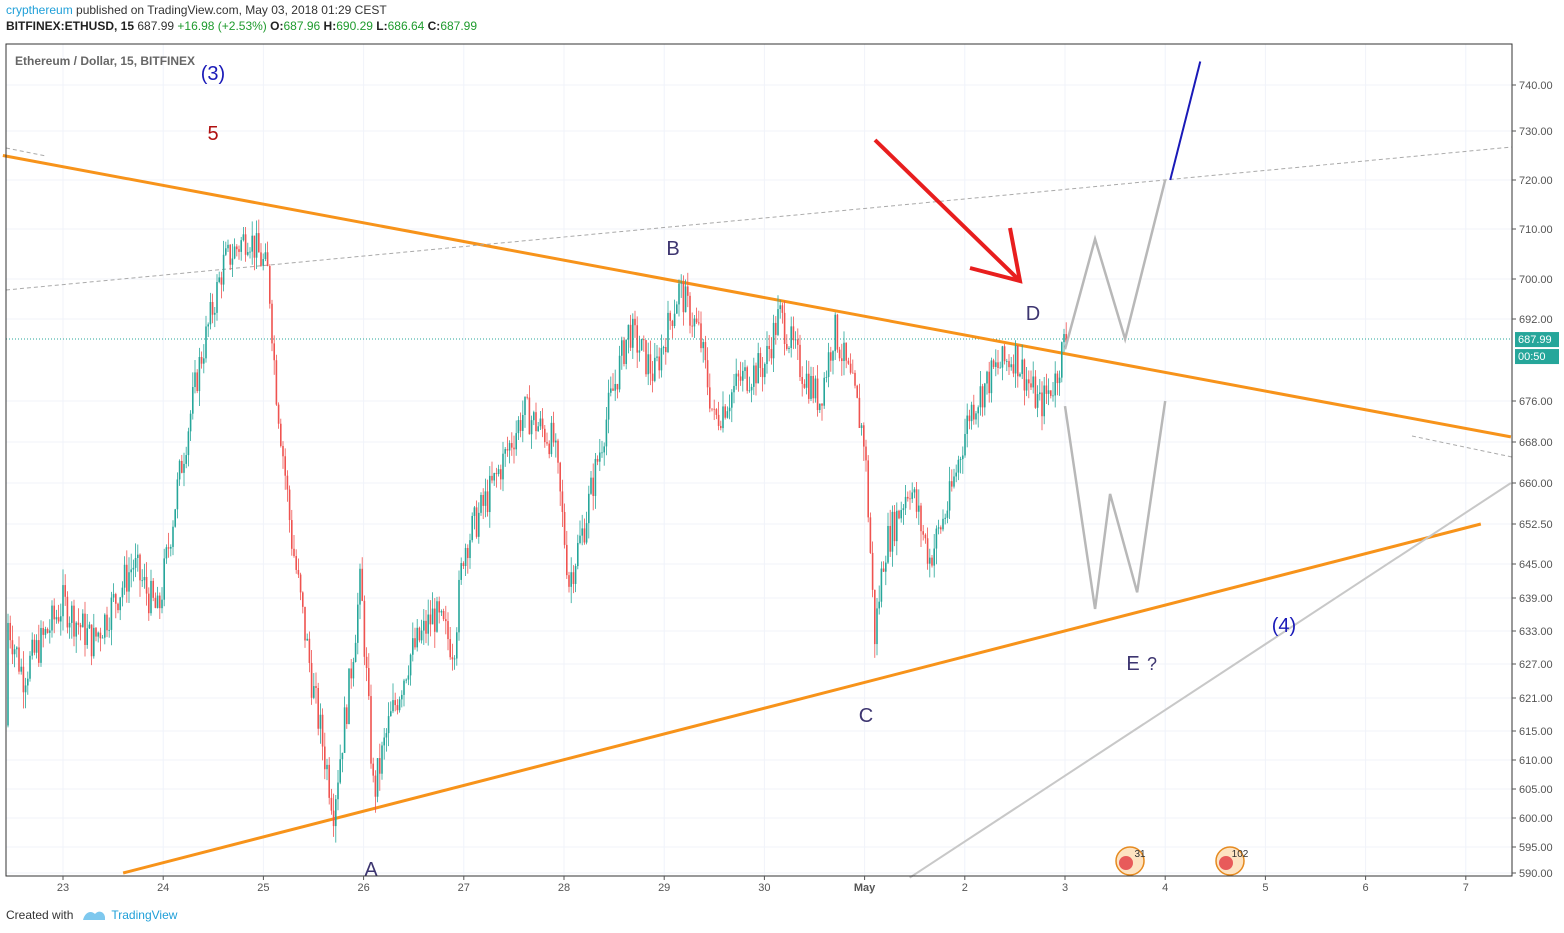 The image size is (1564, 933). I want to click on price-tick-label: 652.50, so click(1536, 525).